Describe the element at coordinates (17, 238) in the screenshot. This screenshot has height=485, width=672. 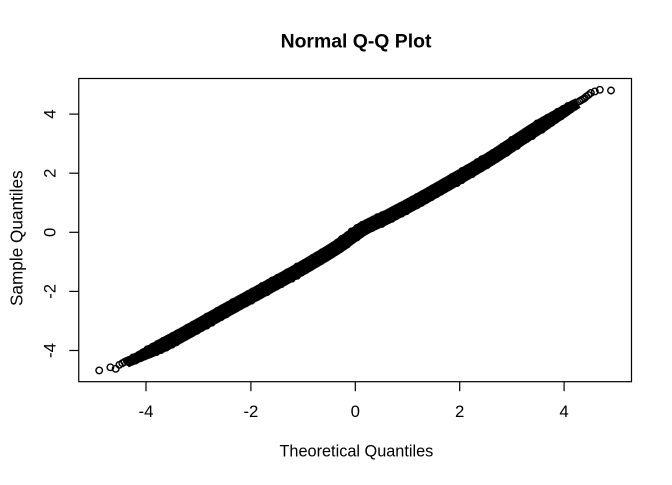
I see `svg-text: Sample Quantiles` at that location.